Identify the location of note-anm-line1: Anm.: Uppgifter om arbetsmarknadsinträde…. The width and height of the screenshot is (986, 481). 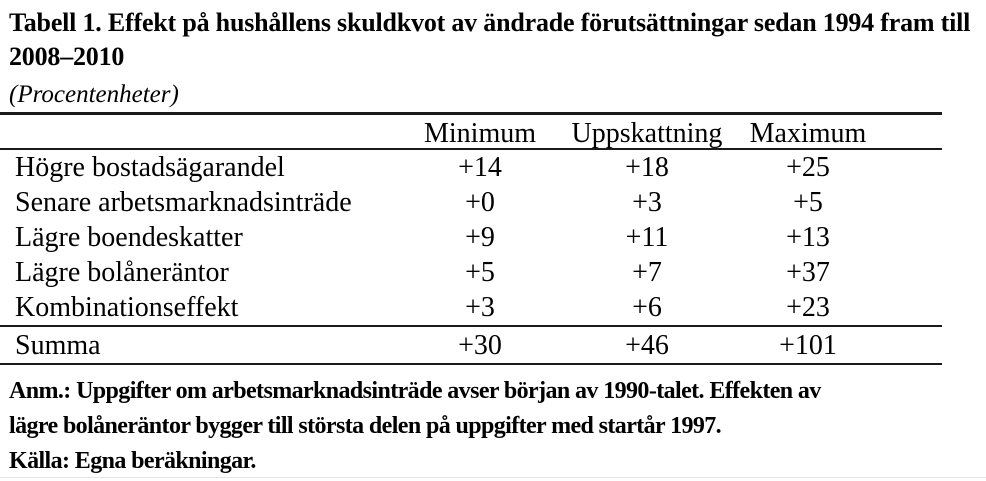
(415, 391).